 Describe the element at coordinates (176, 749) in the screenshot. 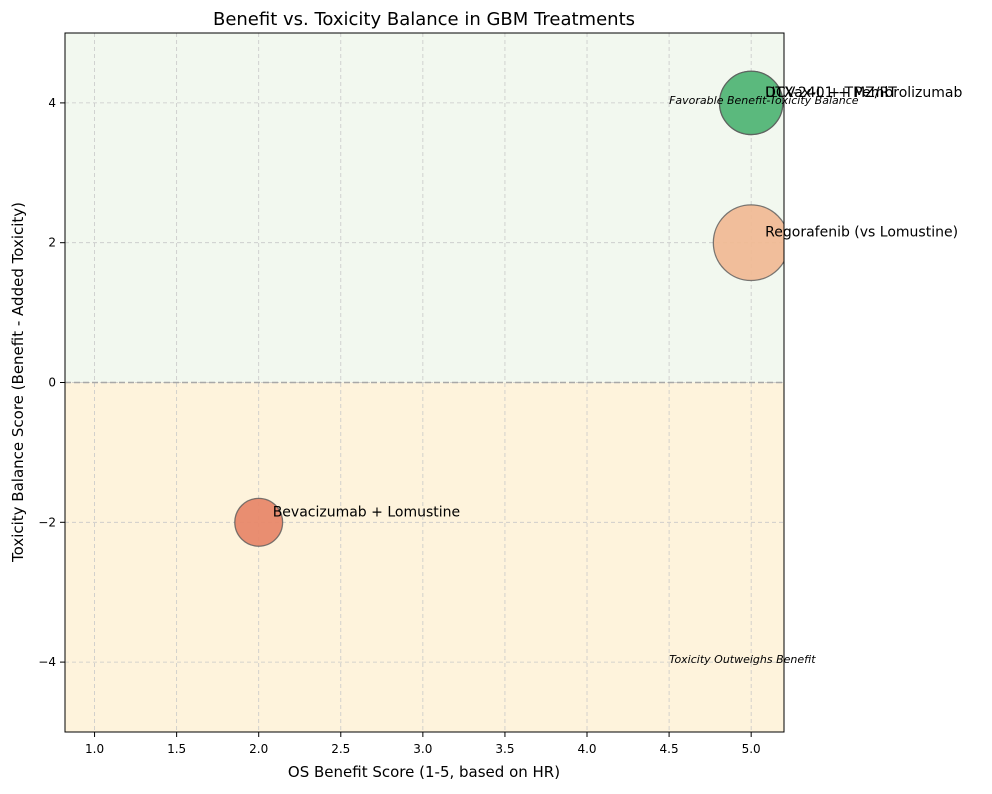

I see `x-tick-label: 1.5` at that location.